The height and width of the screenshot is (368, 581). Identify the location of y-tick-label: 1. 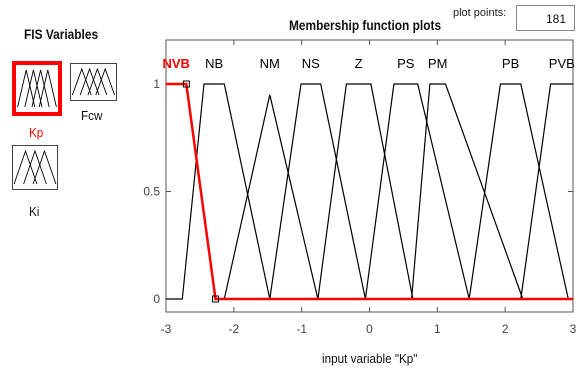
(156, 84).